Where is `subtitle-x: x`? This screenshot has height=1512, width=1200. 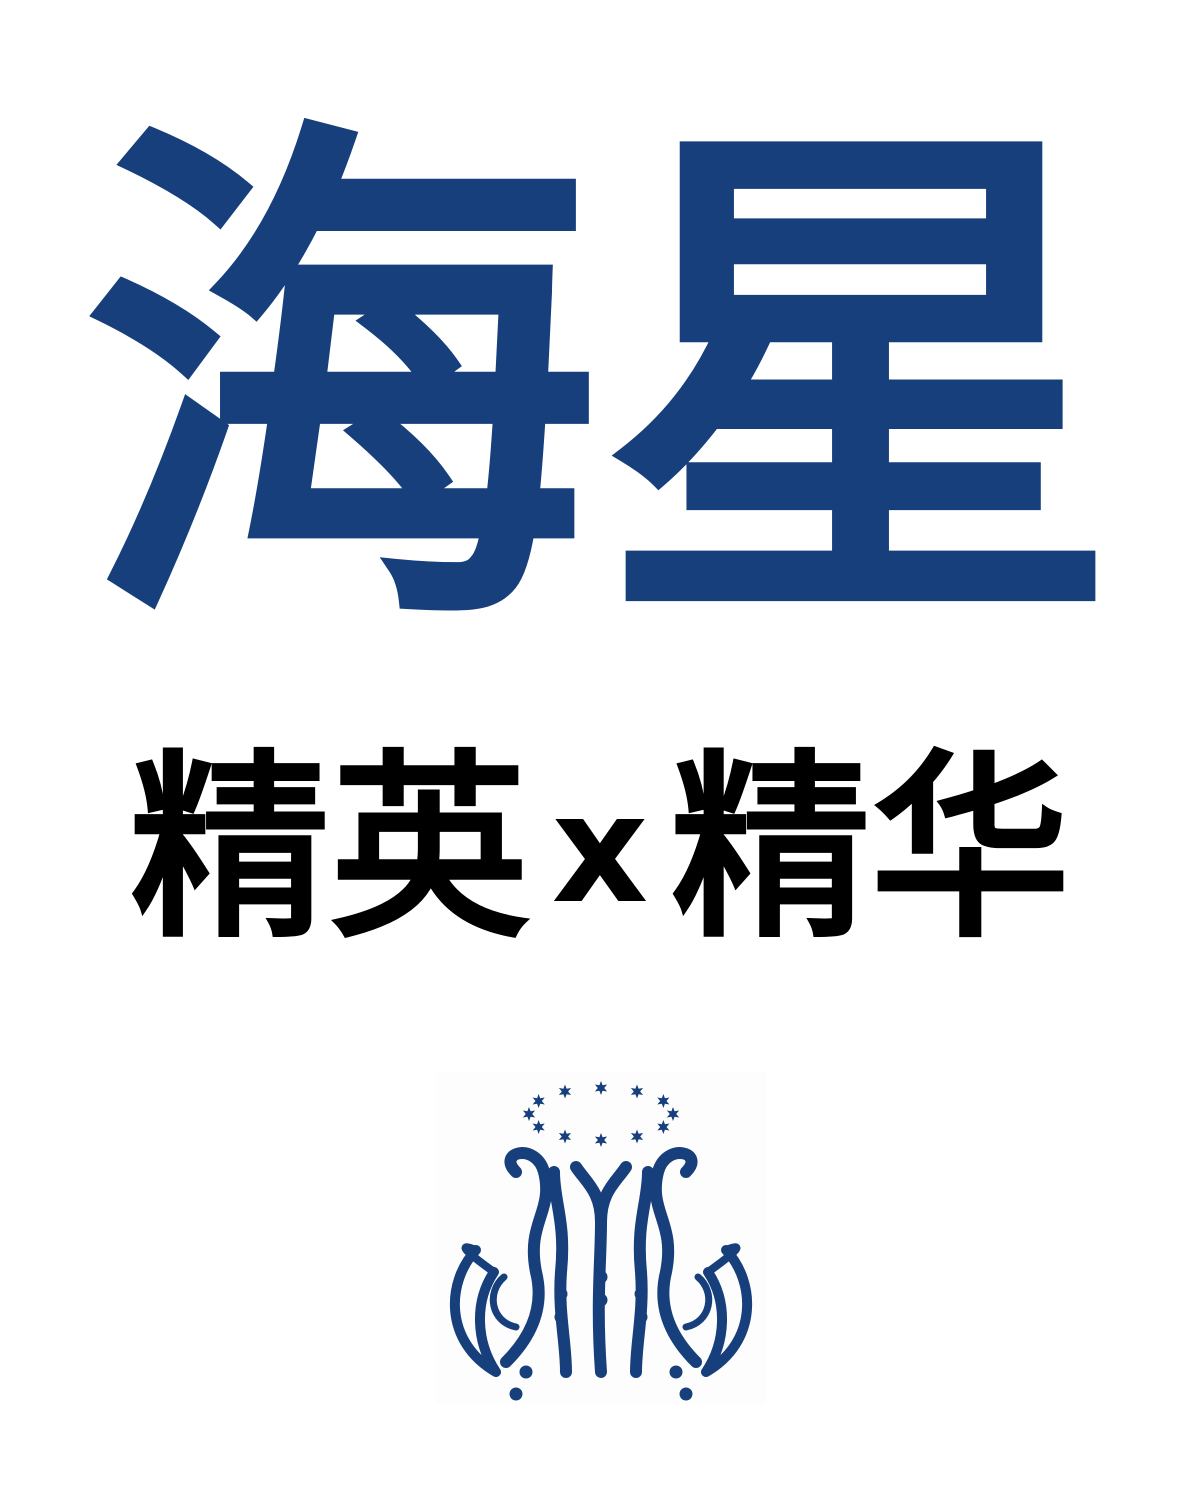
subtitle-x: x is located at coordinates (600, 850).